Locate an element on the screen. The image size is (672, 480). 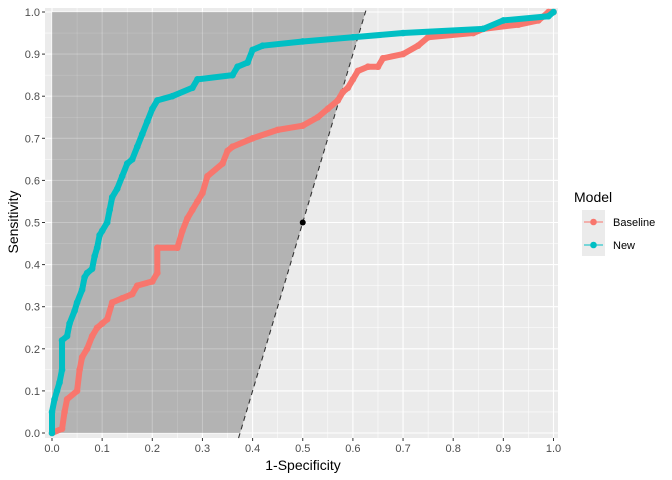
x-tick-label: 1.0 is located at coordinates (553, 449).